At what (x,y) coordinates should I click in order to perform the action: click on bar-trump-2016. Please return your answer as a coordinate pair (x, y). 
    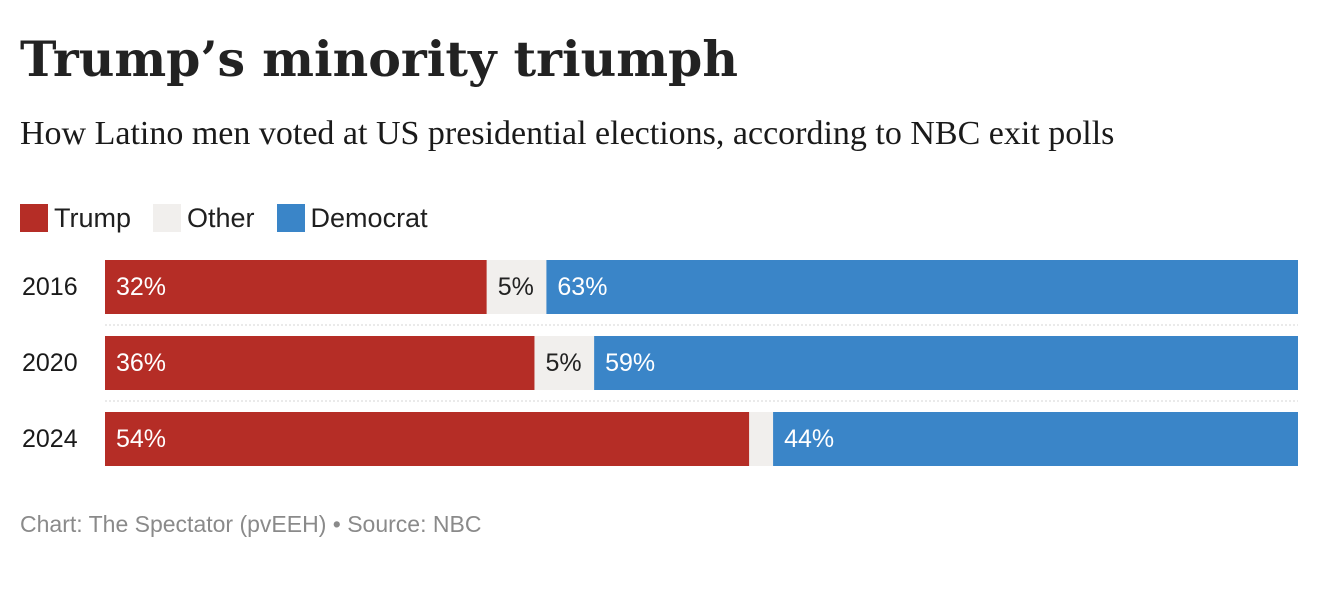
    Looking at the image, I should click on (296, 287).